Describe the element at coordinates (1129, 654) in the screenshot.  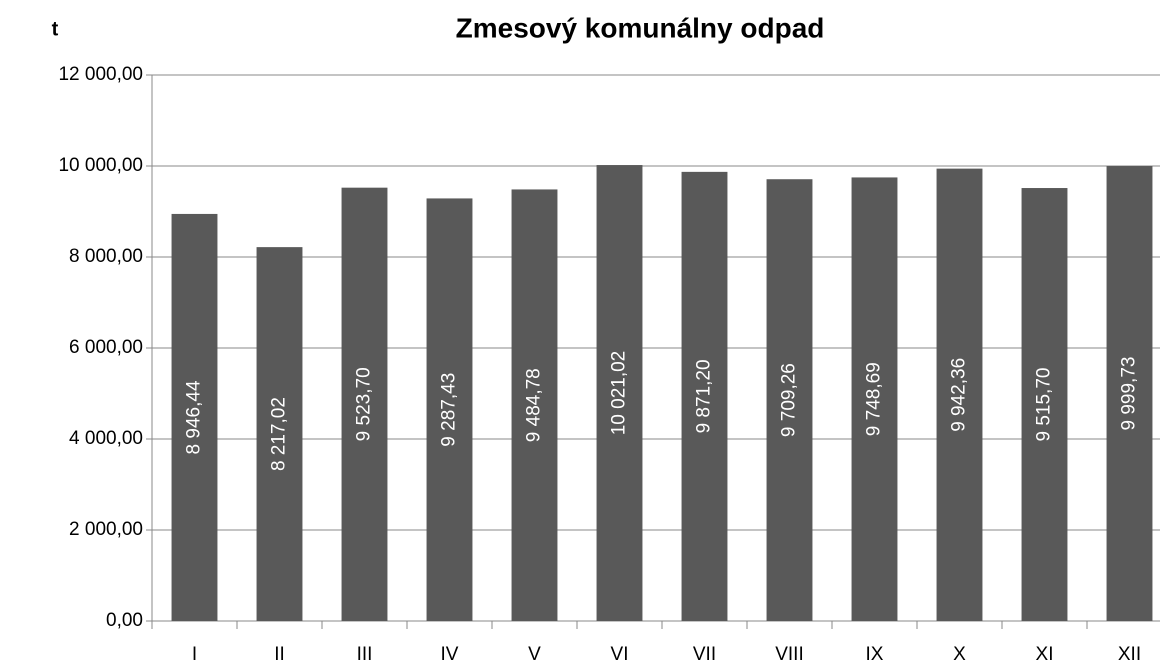
I see `x-tick-label: XII` at that location.